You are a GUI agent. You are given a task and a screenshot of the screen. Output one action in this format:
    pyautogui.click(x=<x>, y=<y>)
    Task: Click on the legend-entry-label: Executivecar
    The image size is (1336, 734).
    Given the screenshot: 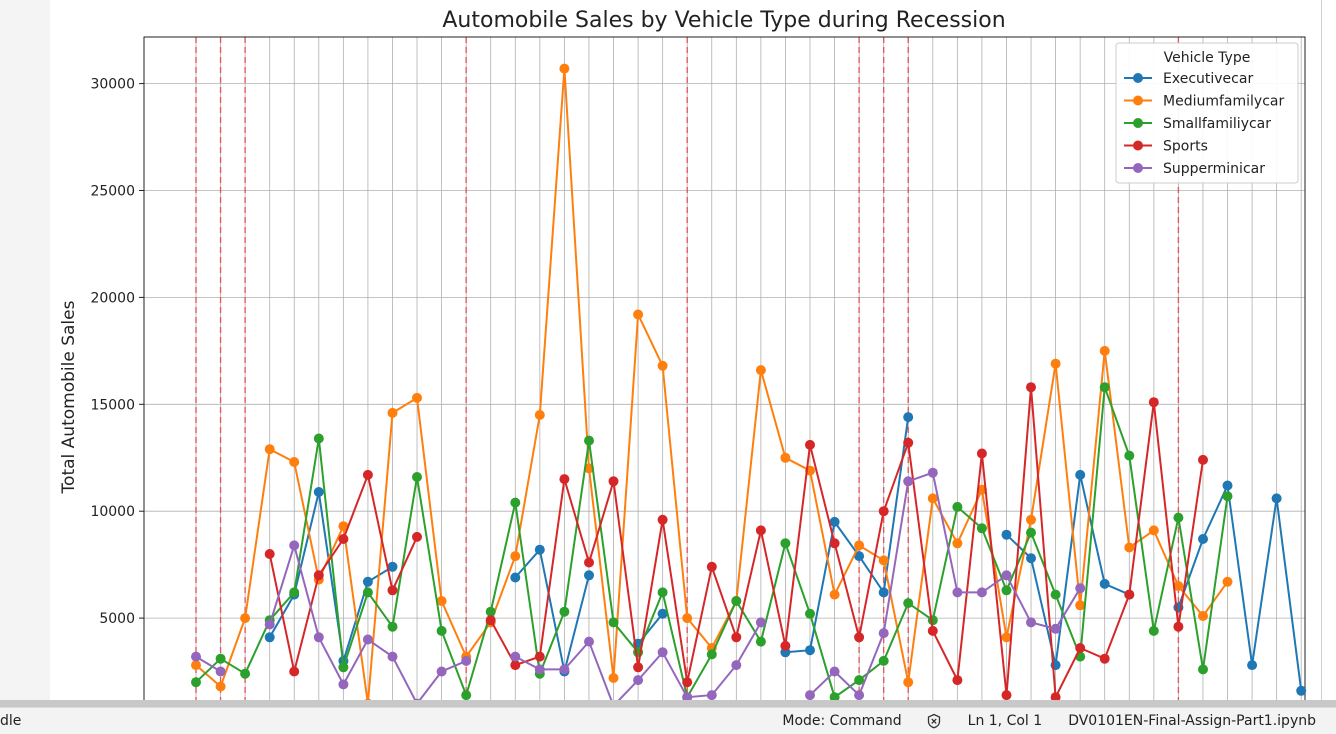 What is the action you would take?
    pyautogui.click(x=1208, y=79)
    